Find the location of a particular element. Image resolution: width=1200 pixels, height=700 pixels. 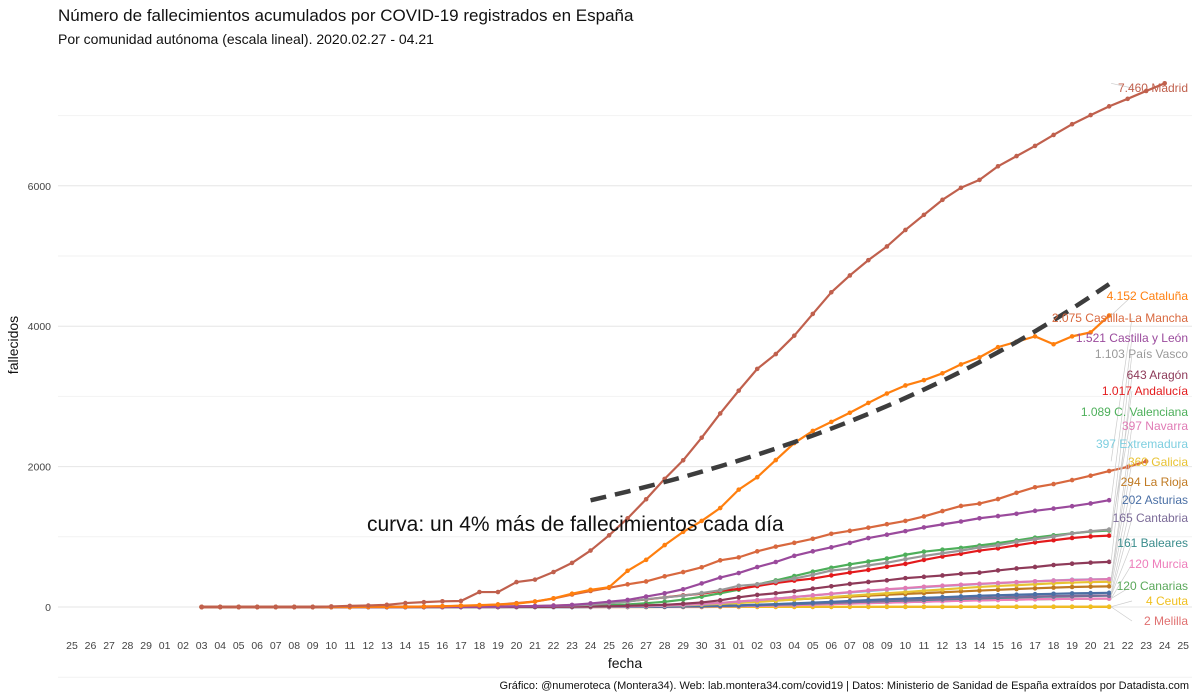

series-end-label: 1.103 País Vasco is located at coordinates (1141, 354).